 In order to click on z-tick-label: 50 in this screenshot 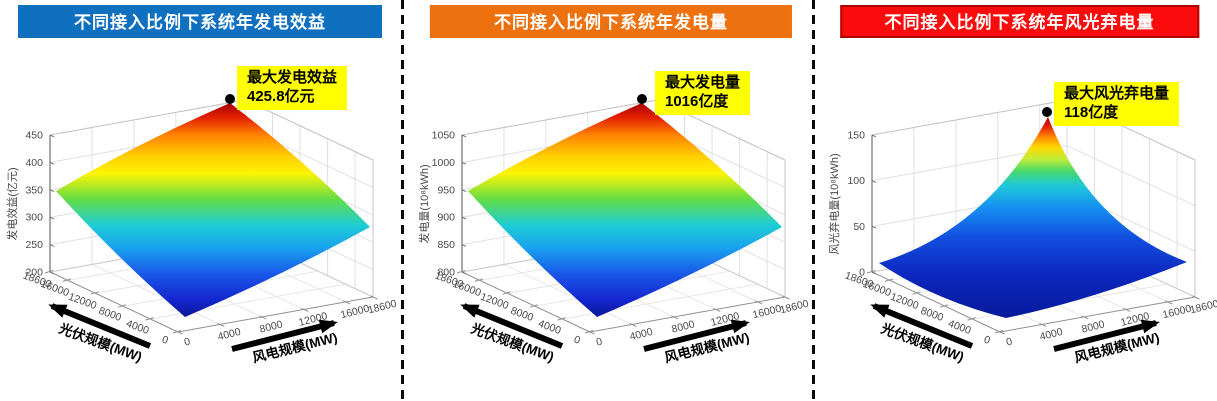, I will do `click(859, 227)`.